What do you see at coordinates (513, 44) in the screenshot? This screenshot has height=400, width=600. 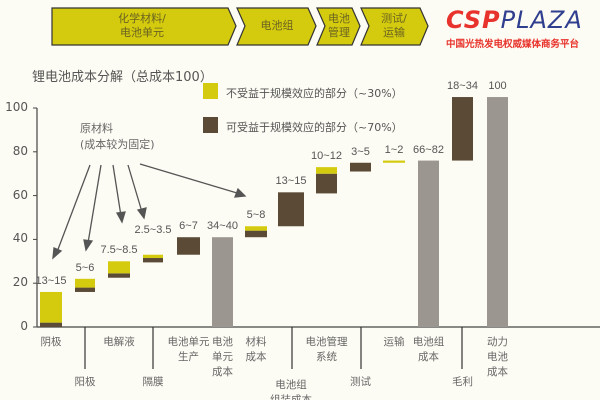 I see `watermark-tagline: 中国光热发电权威媒体商务平台` at bounding box center [513, 44].